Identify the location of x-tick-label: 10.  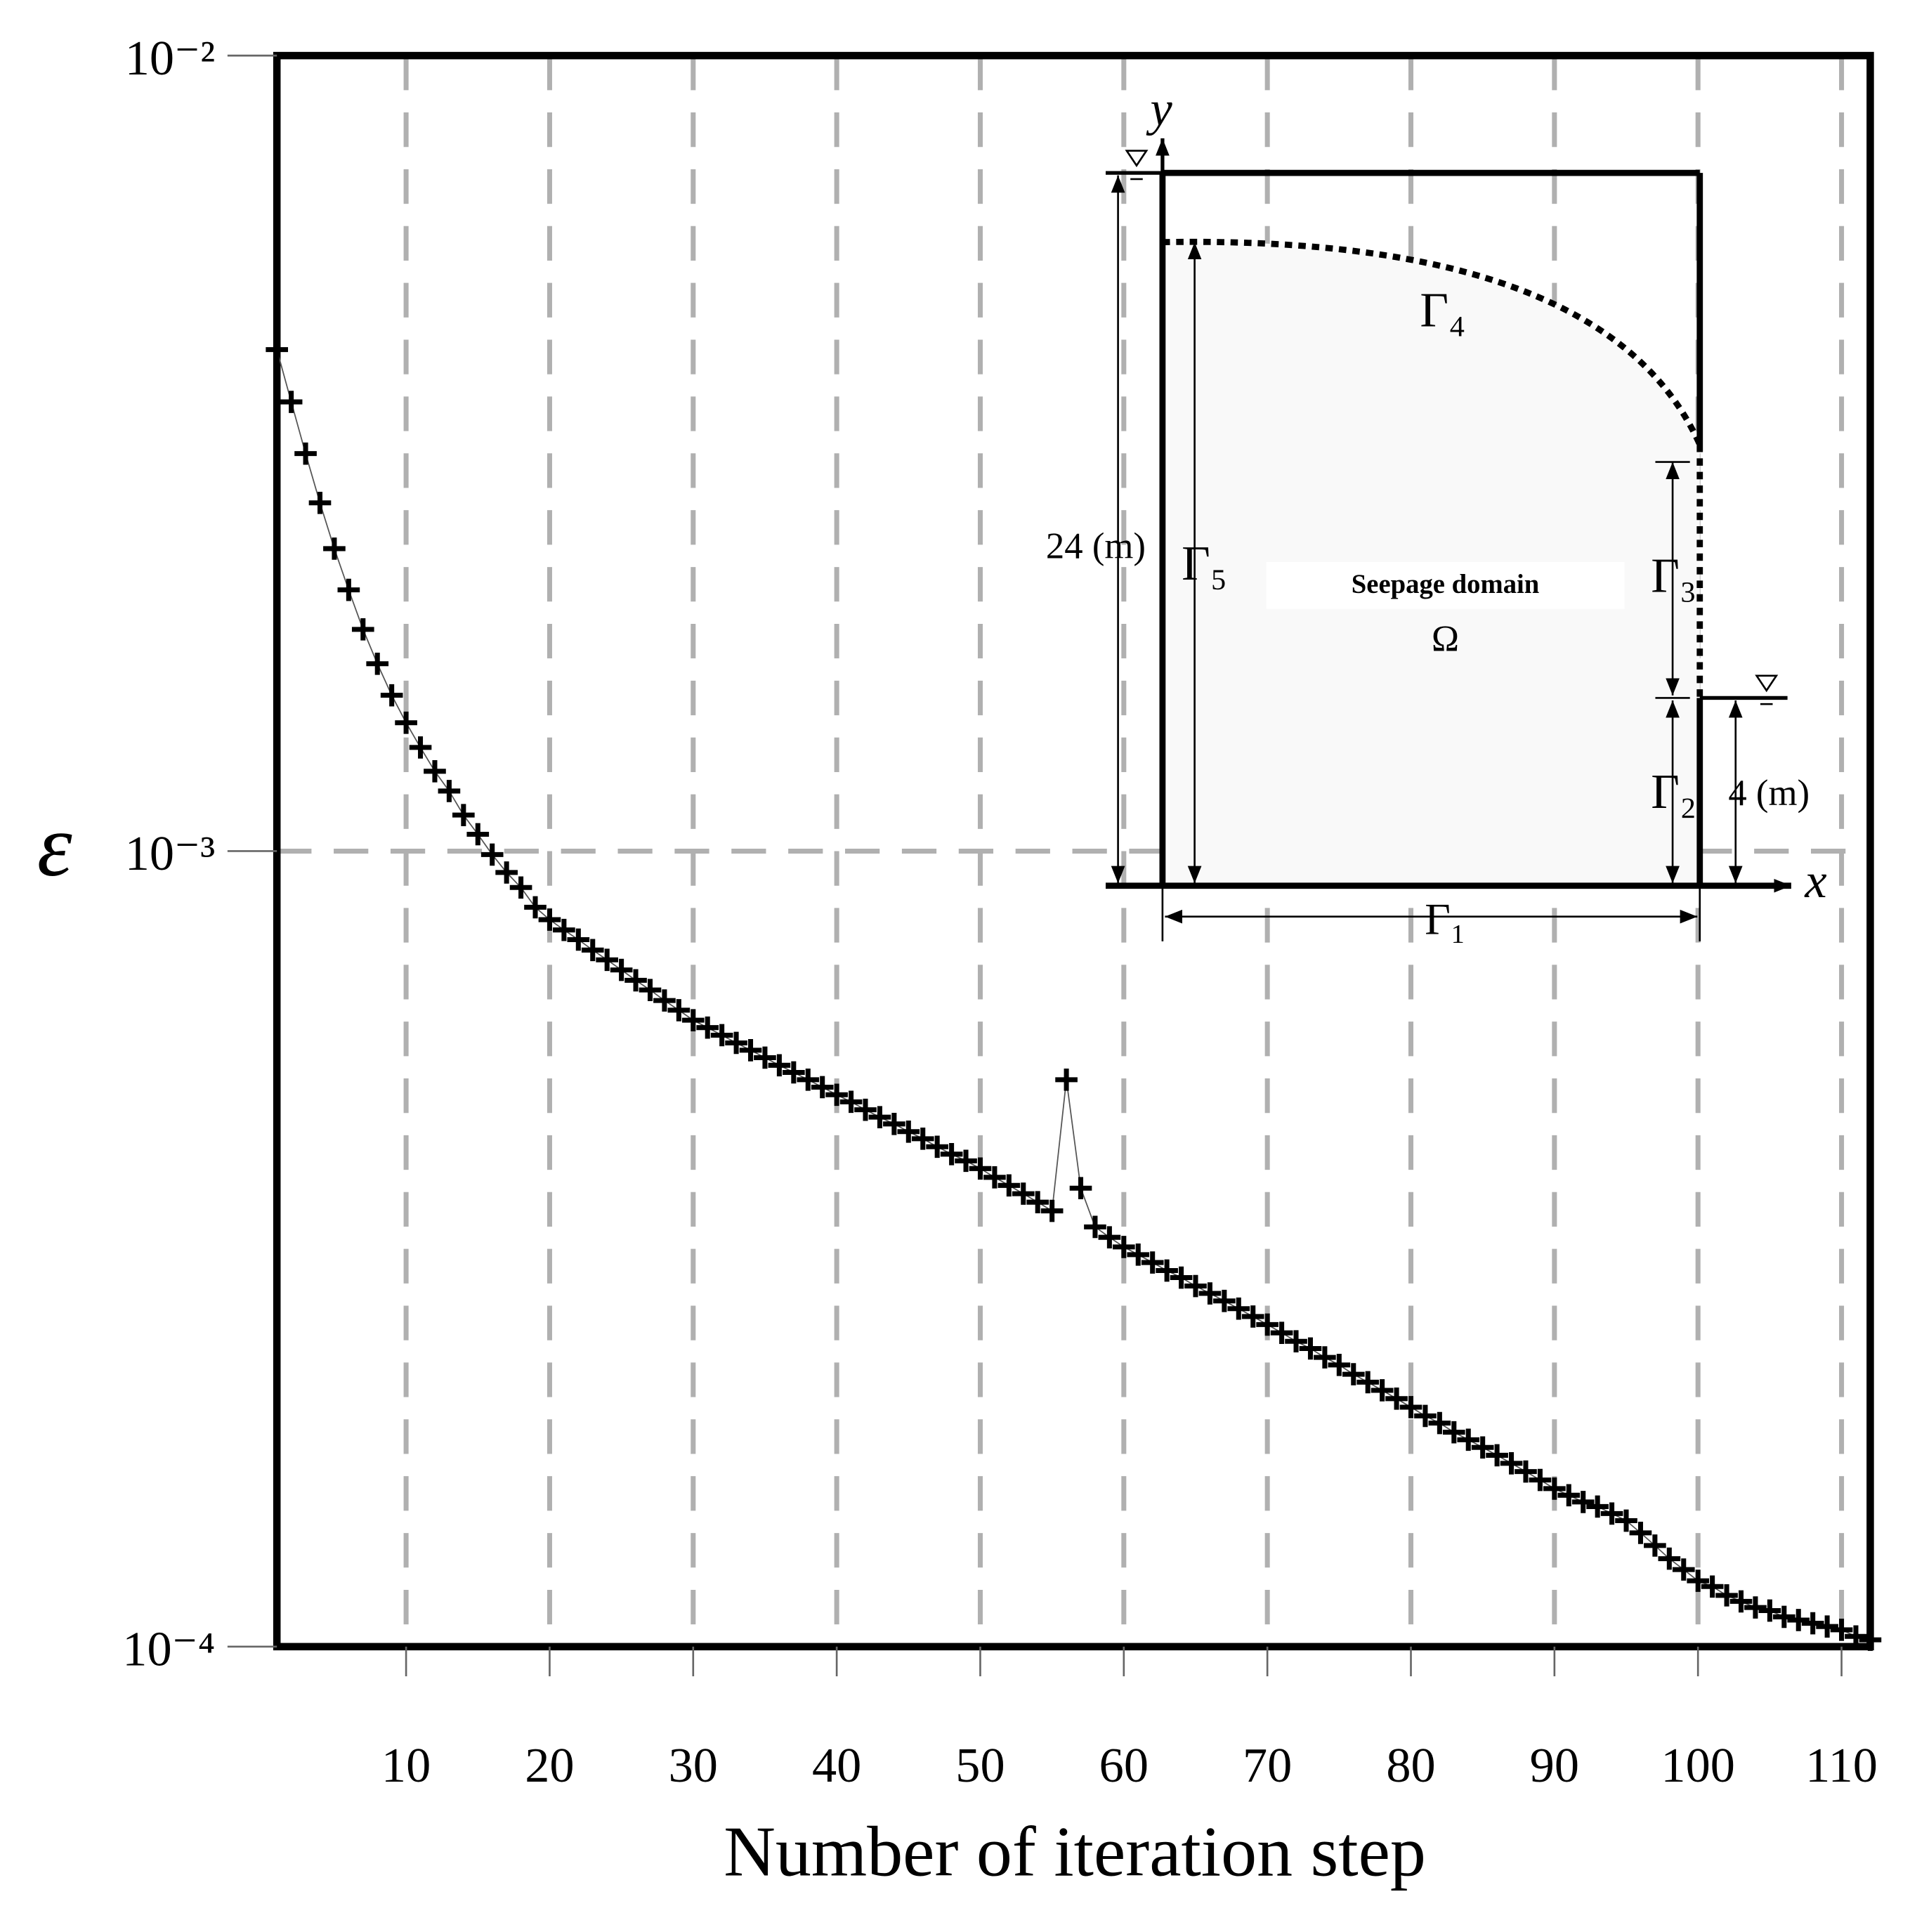
(406, 1765).